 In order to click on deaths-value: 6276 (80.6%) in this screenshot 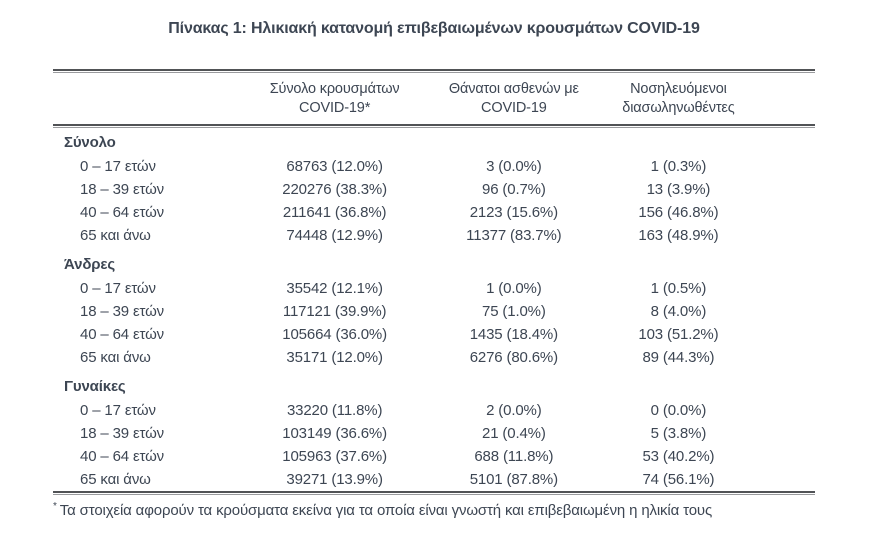, I will do `click(513, 357)`.